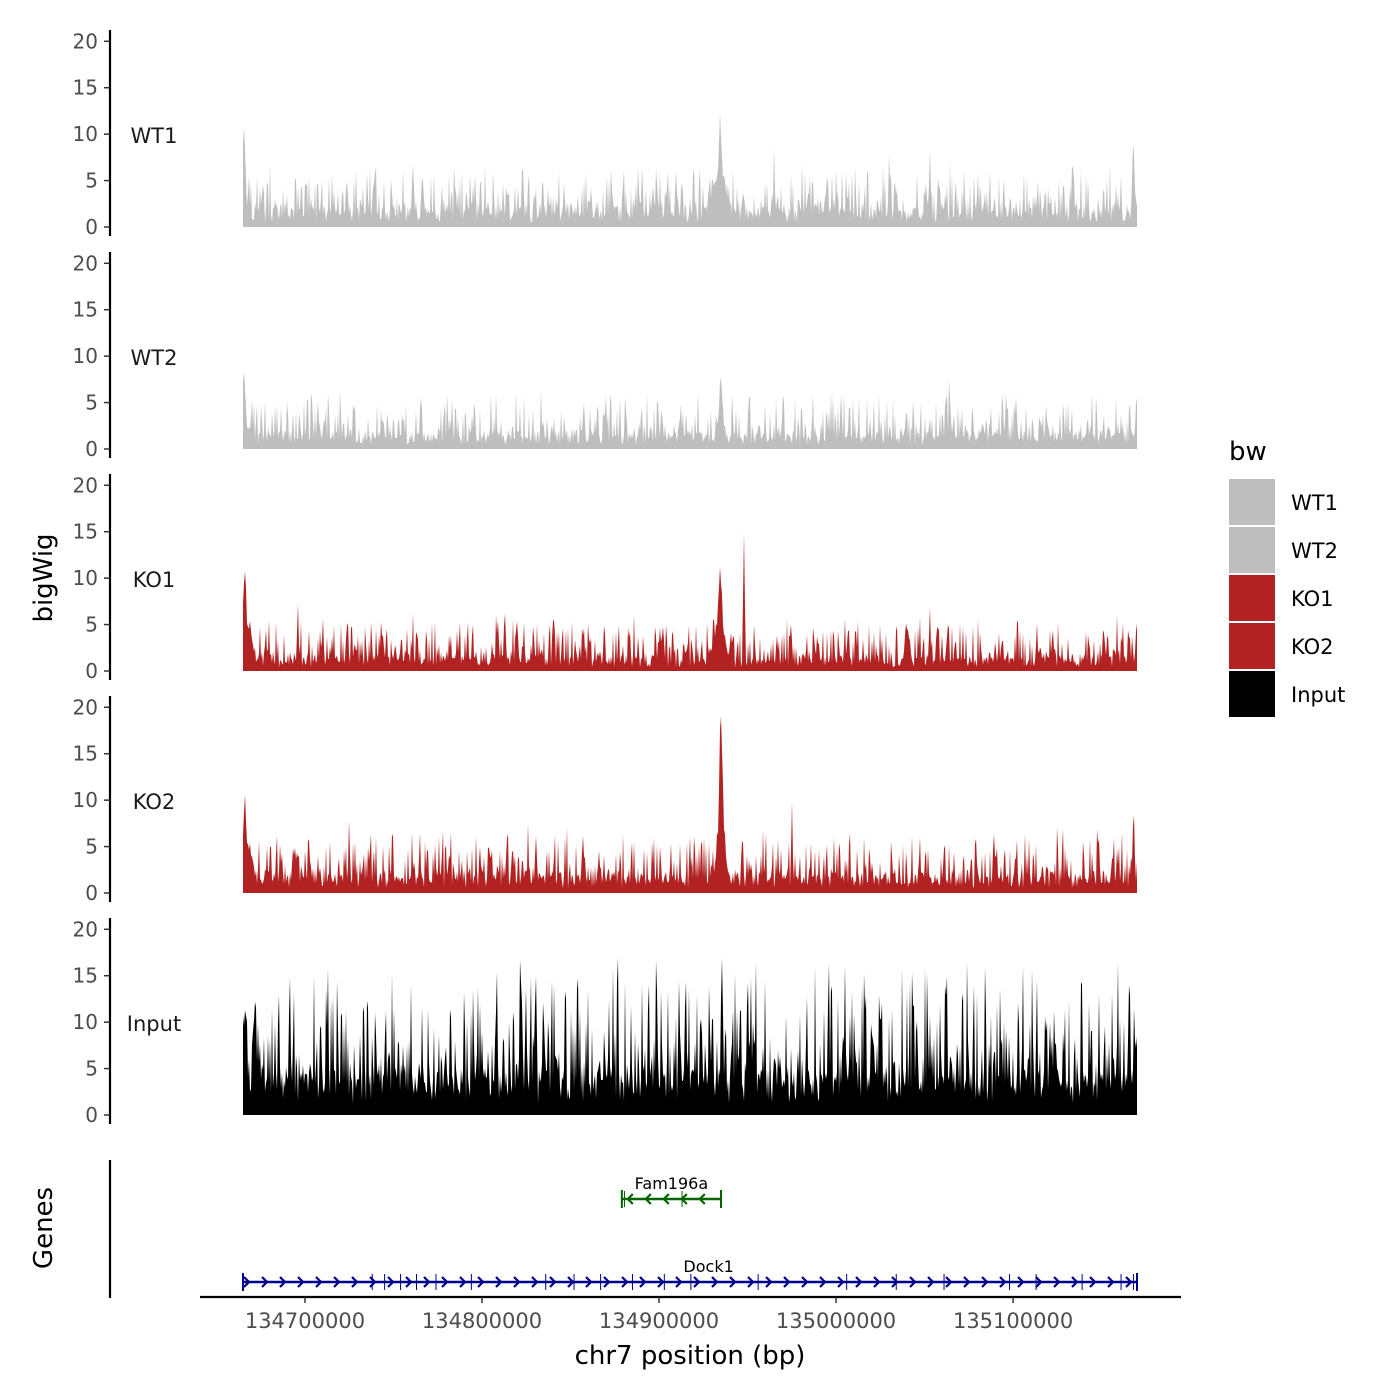  What do you see at coordinates (605, 800) in the screenshot?
I see `track-ko2: 0 5 10 15 20 KO2` at bounding box center [605, 800].